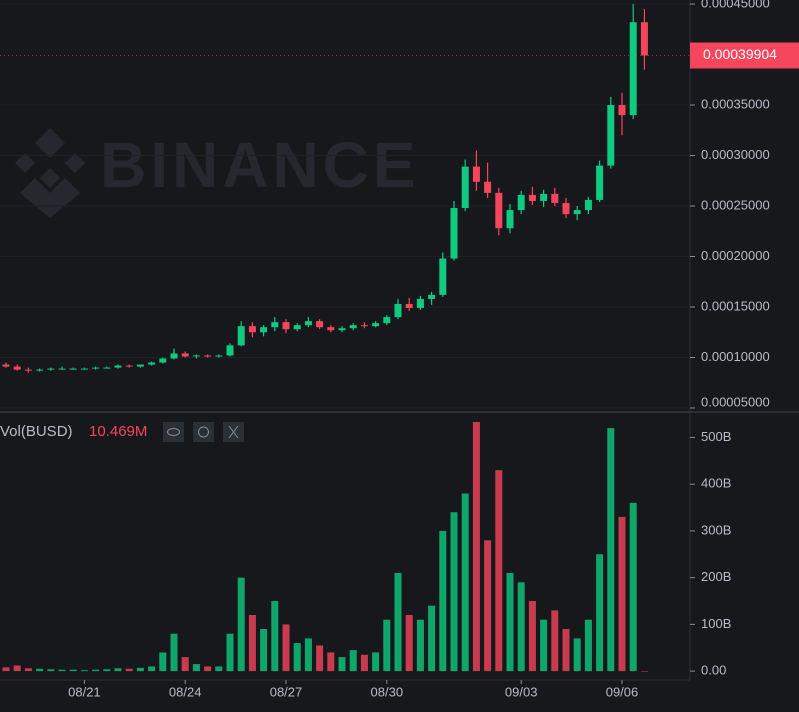 The image size is (799, 712). Describe the element at coordinates (286, 691) in the screenshot. I see `x-tick-label: 08/27` at that location.